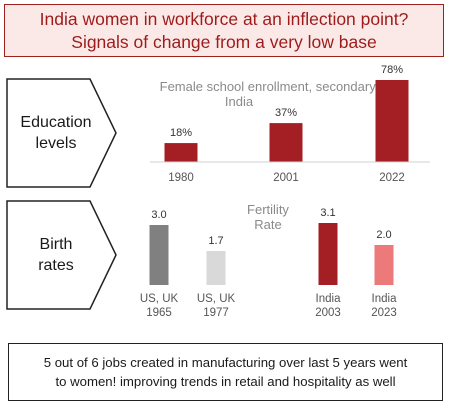 This screenshot has width=454, height=415. What do you see at coordinates (181, 133) in the screenshot?
I see `education-value-label: 18%` at bounding box center [181, 133].